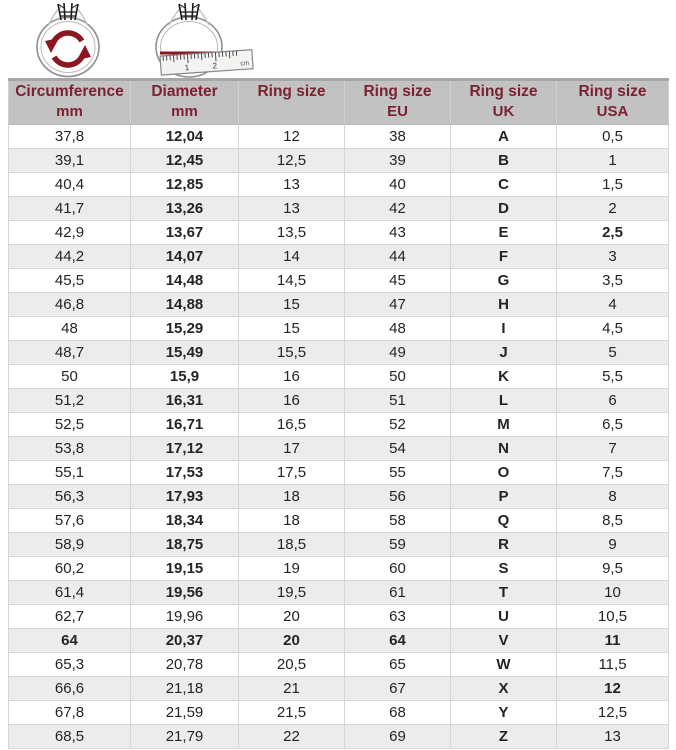  Describe the element at coordinates (184, 448) in the screenshot. I see `cell-diameter-mm: 17,12` at that location.